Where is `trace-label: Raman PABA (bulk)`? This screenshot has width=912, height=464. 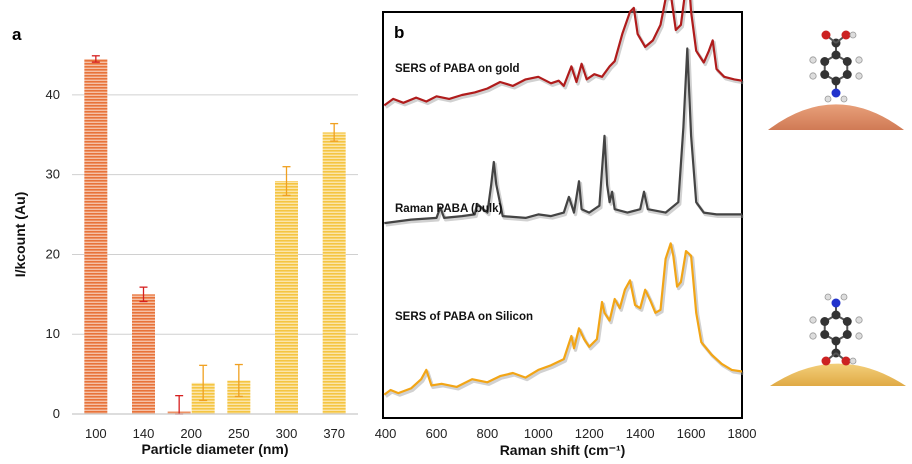 trace-label: Raman PABA (bulk) is located at coordinates (449, 209).